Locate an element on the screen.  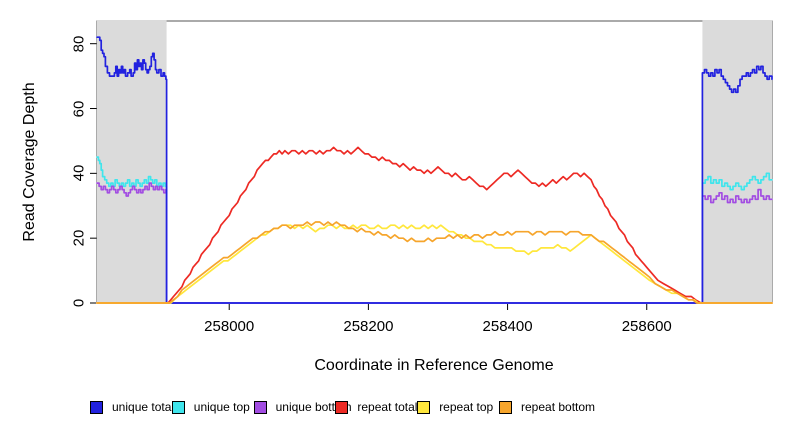
legend-item-unique-bottom: unique bottom is located at coordinates (302, 407).